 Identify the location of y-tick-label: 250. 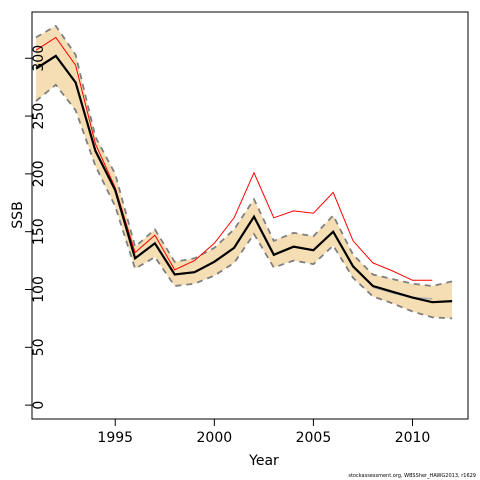
(39, 116).